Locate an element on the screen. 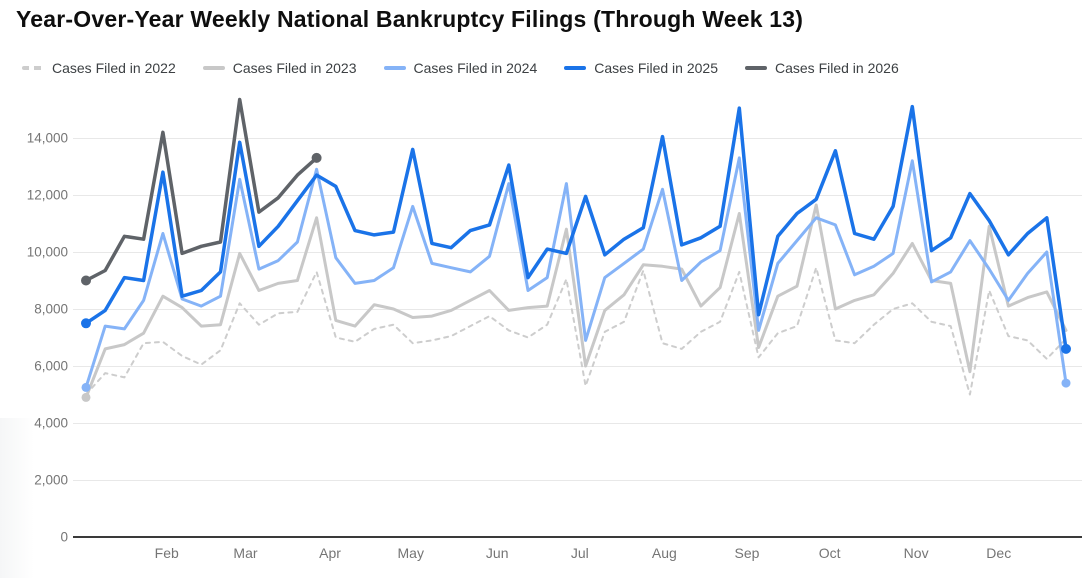  endpoint-dot-2024-end is located at coordinates (1066, 383).